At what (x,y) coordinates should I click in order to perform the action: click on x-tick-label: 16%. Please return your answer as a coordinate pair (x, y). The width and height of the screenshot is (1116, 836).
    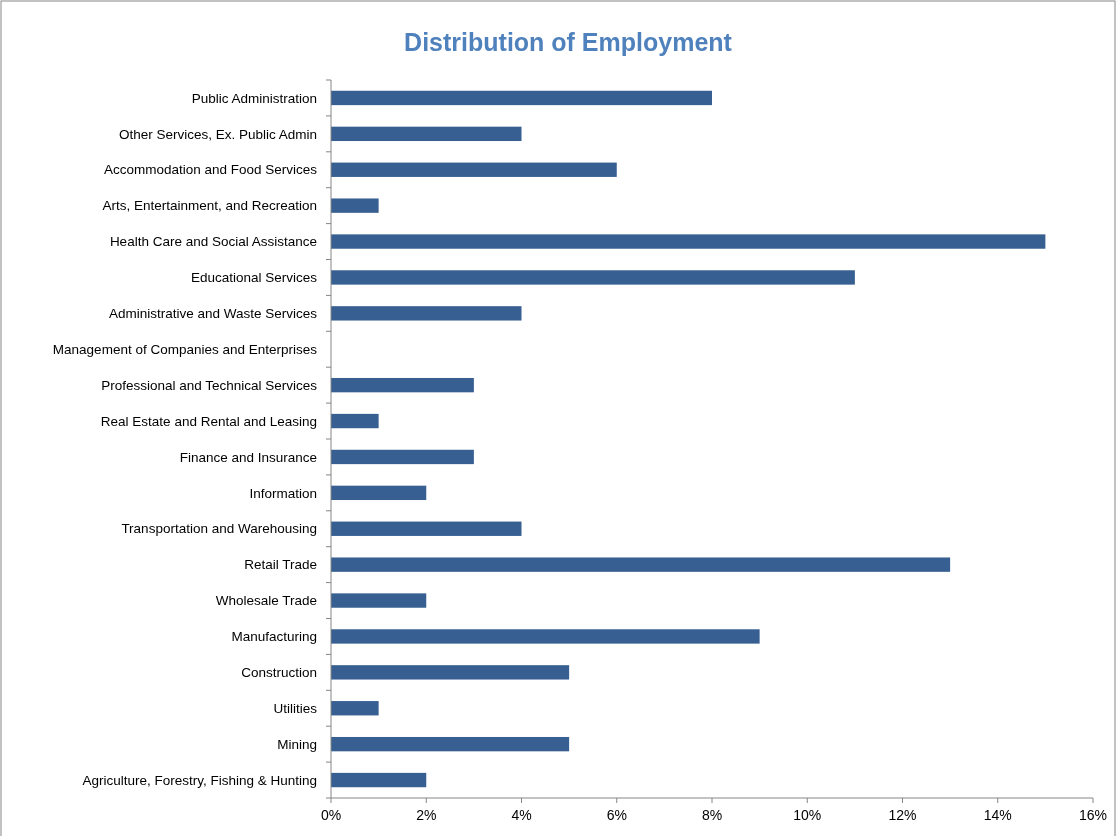
    Looking at the image, I should click on (1093, 815).